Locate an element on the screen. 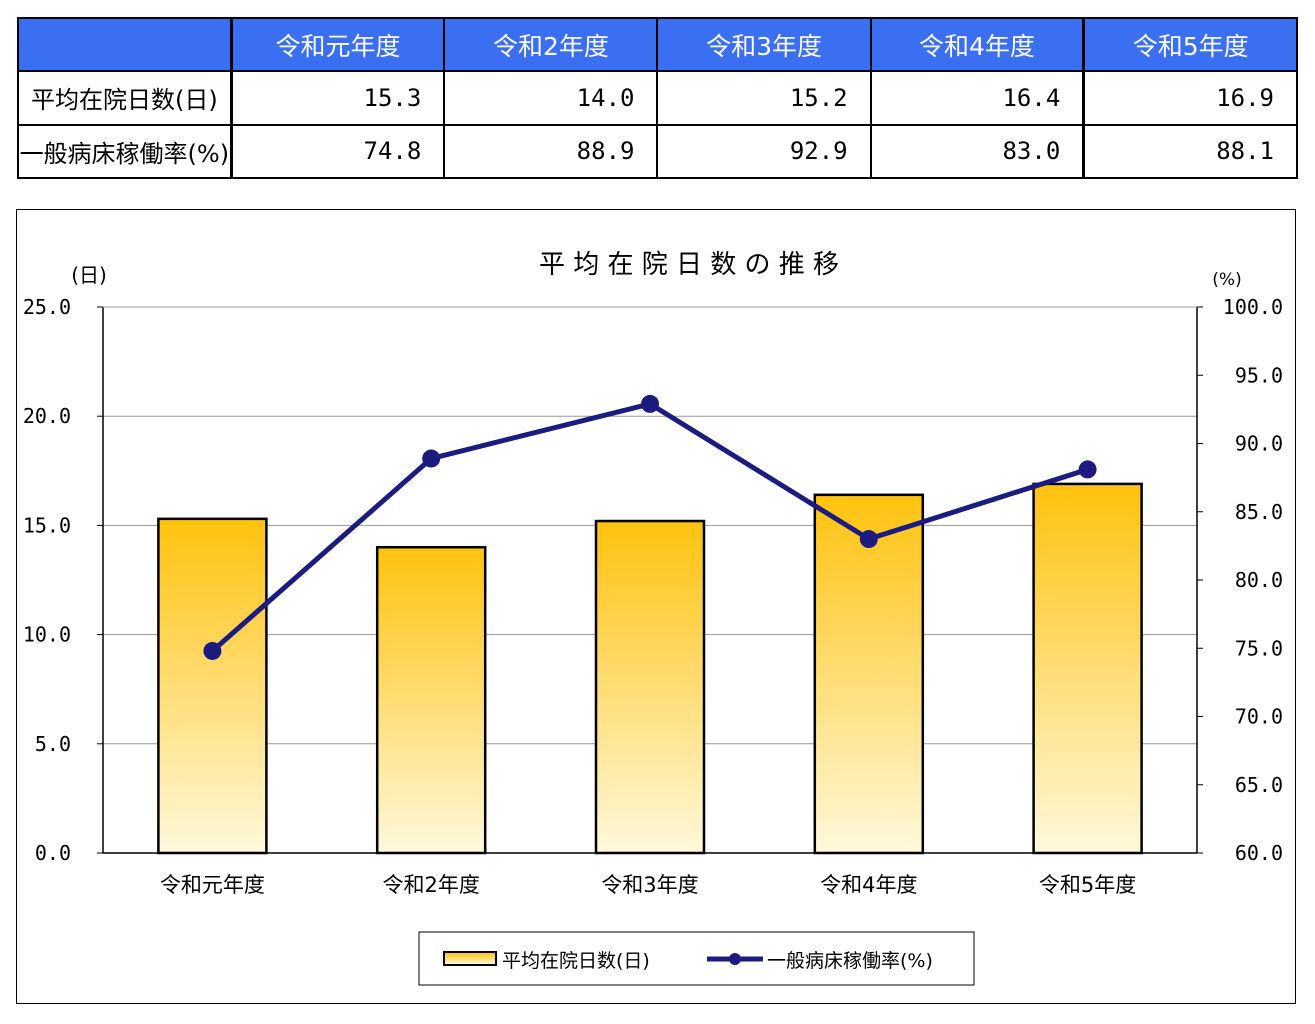 This screenshot has width=1315, height=1024. y-right-tick-label: 95.0 is located at coordinates (1259, 375).